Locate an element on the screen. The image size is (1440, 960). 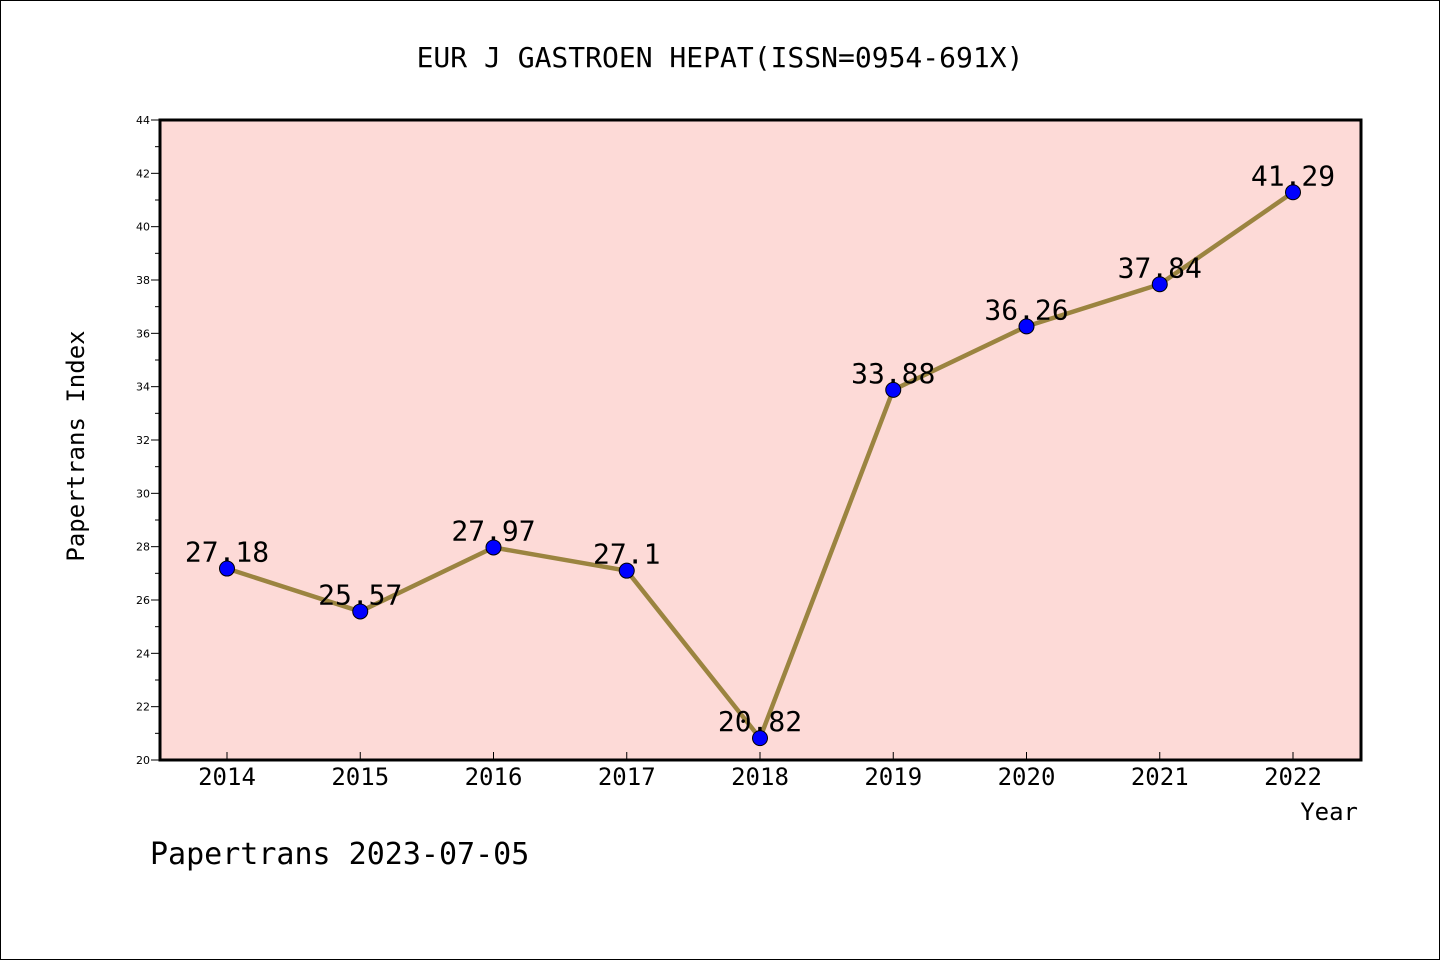
x-tick-label: 2022 is located at coordinates (1293, 777).